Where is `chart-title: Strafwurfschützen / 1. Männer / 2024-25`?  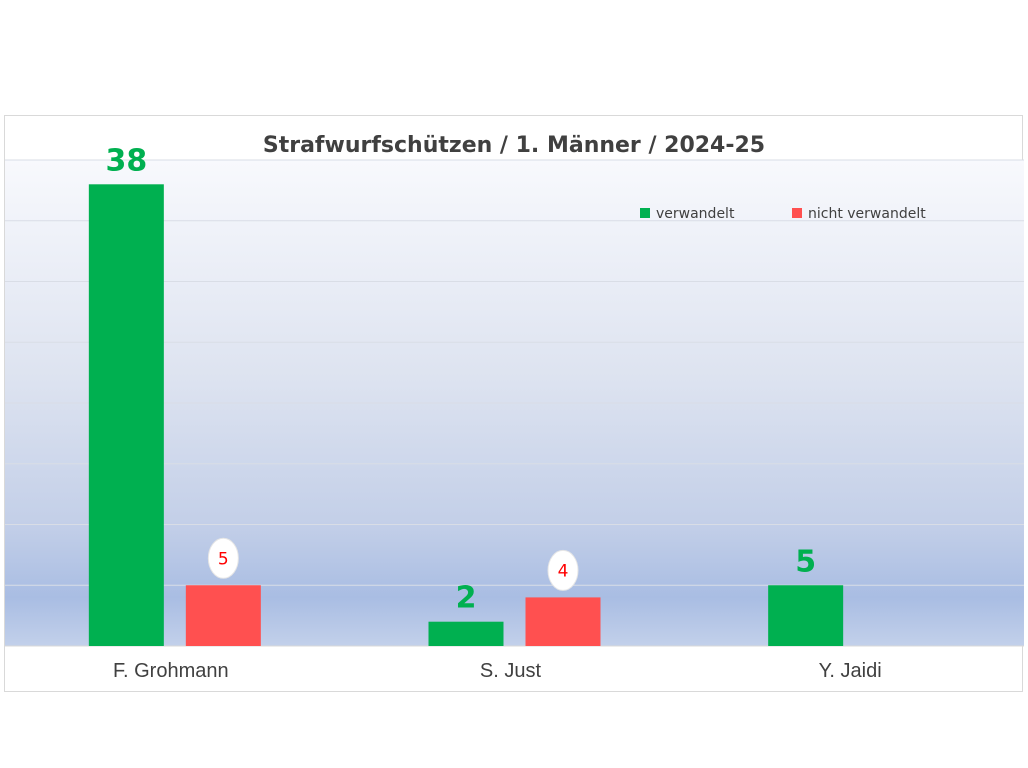 chart-title: Strafwurfschützen / 1. Männer / 2024-25 is located at coordinates (514, 145).